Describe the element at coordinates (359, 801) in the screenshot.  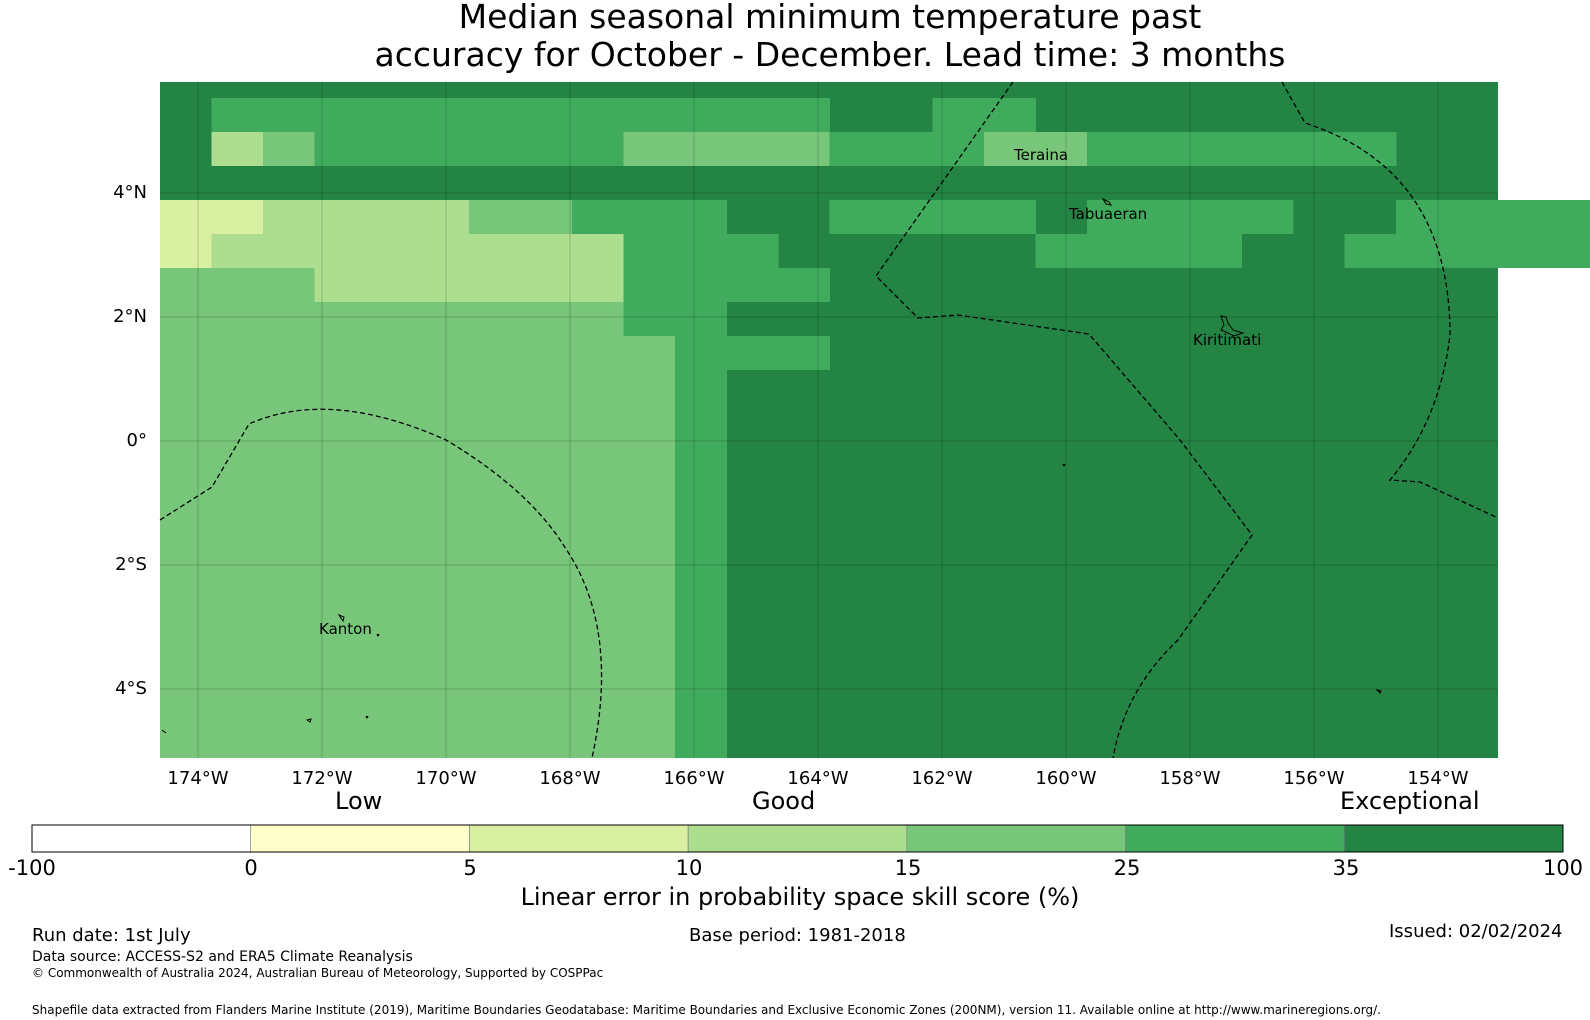
I see `legend-category-low: Low` at that location.